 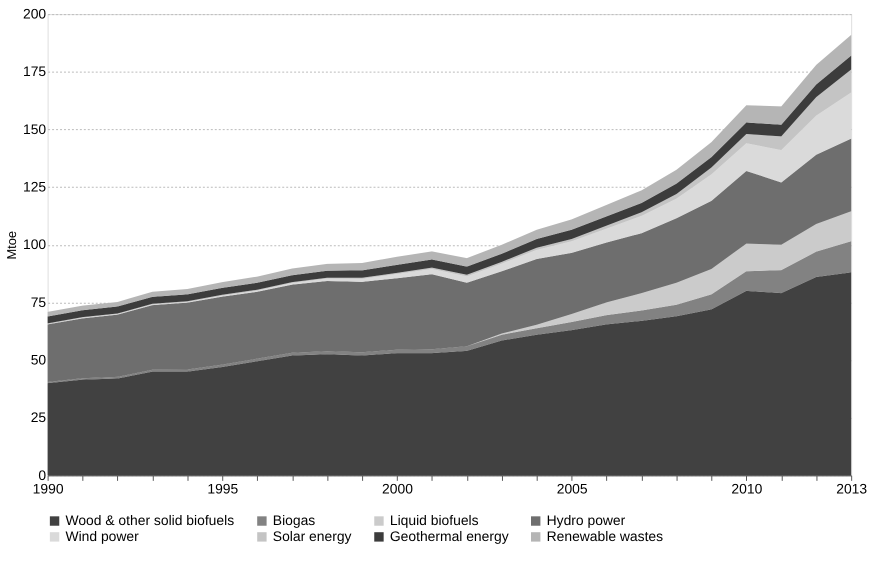 What do you see at coordinates (605, 536) in the screenshot?
I see `legend-label: Renewable wastes` at bounding box center [605, 536].